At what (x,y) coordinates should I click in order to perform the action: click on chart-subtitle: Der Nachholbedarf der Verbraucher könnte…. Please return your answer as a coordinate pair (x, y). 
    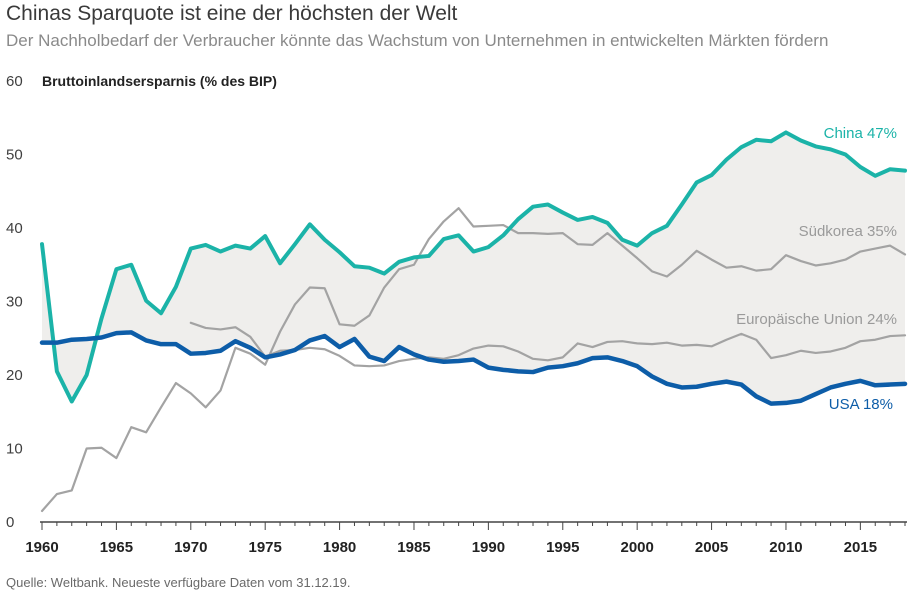
    Looking at the image, I should click on (417, 40).